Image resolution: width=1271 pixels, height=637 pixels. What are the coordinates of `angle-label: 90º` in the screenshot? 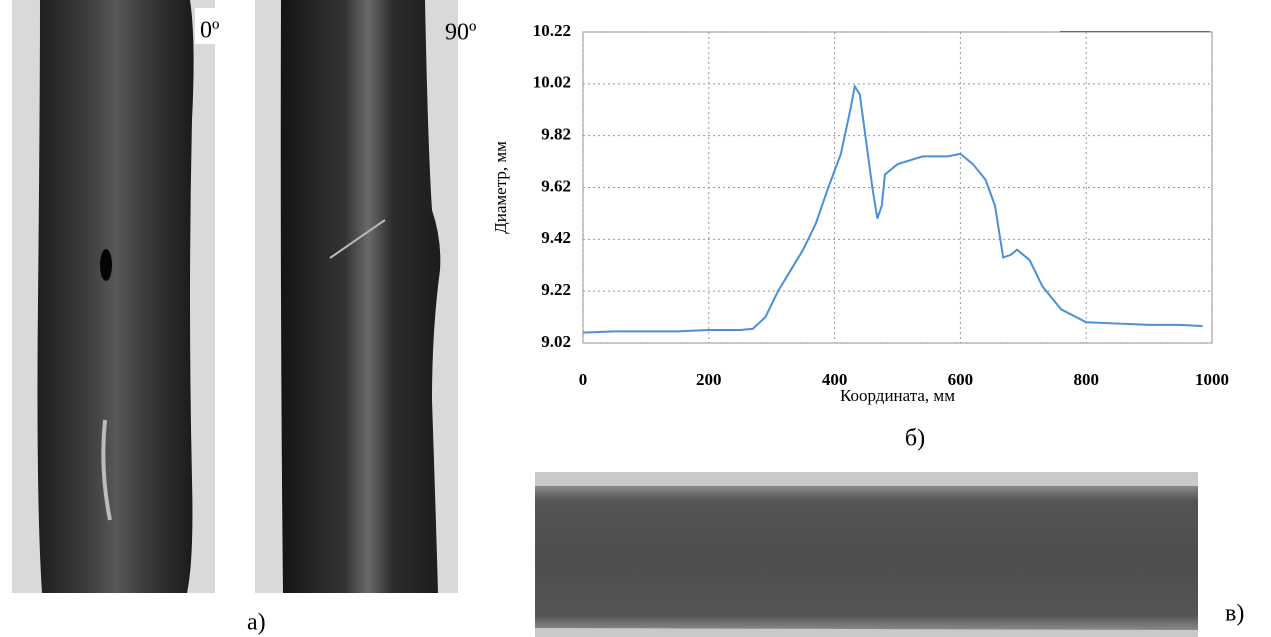 It's located at (461, 33).